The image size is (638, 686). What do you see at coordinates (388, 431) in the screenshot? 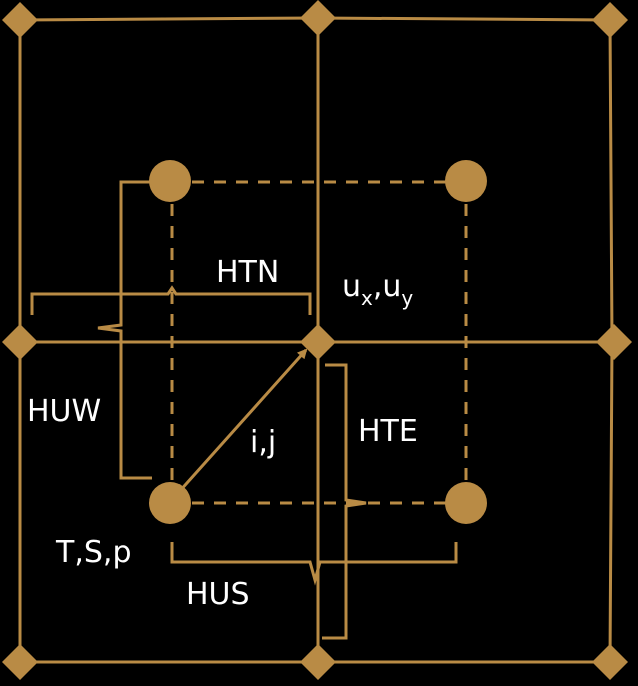
I see `hte-label: HTE` at bounding box center [388, 431].